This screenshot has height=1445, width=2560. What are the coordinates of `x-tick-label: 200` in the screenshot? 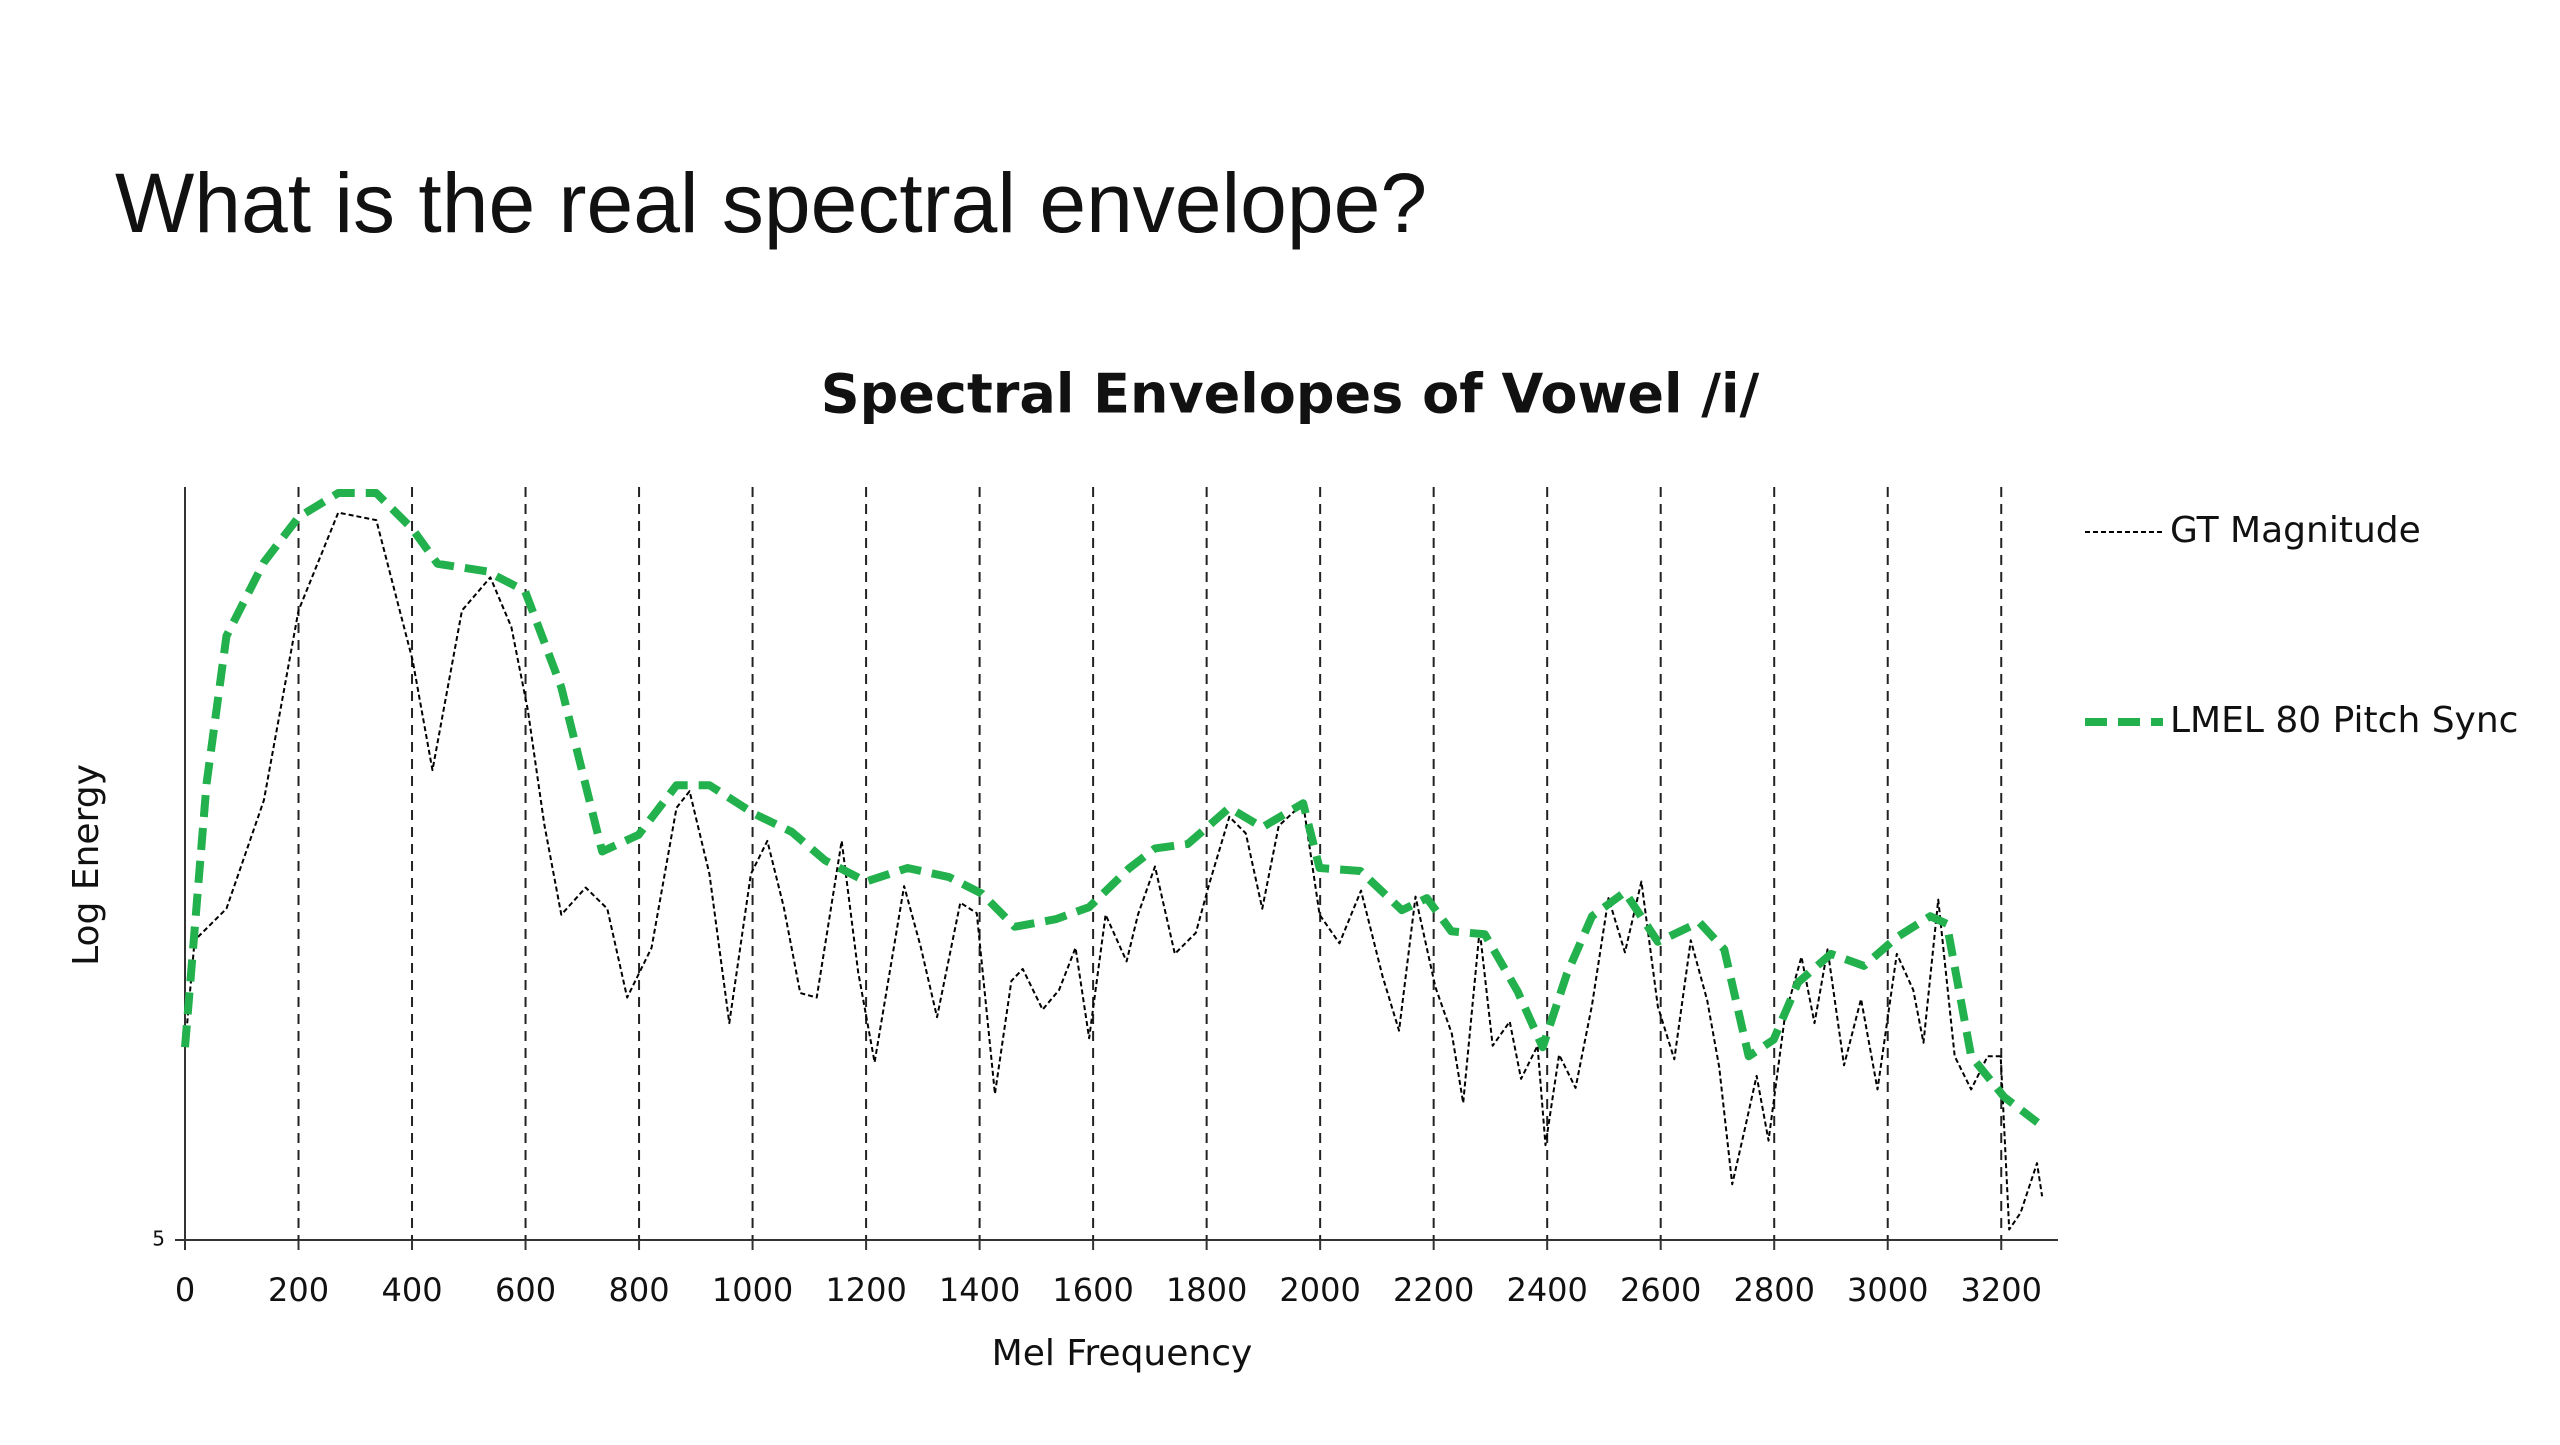 It's located at (298, 1290).